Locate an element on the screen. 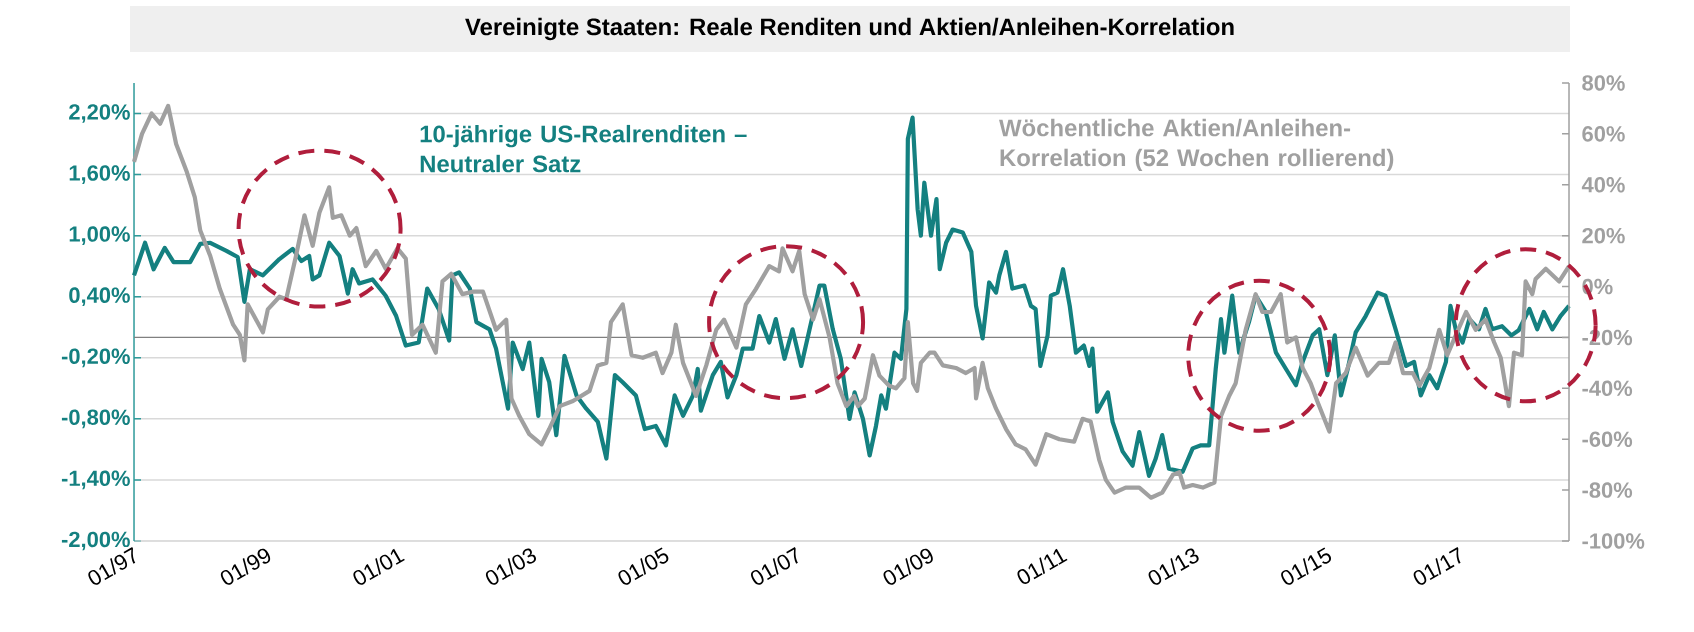 The width and height of the screenshot is (1694, 632). text: Wöchentliche Aktien/Anleihen-Korrelation (52 Wochen rollierend) is located at coordinates (1196, 144).